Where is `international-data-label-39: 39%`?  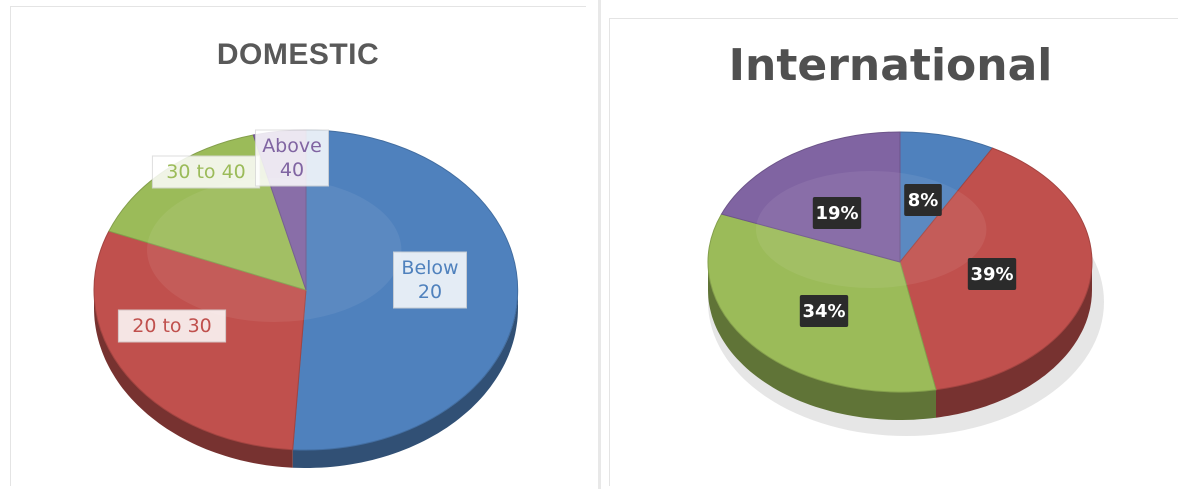
international-data-label-39: 39% is located at coordinates (992, 274).